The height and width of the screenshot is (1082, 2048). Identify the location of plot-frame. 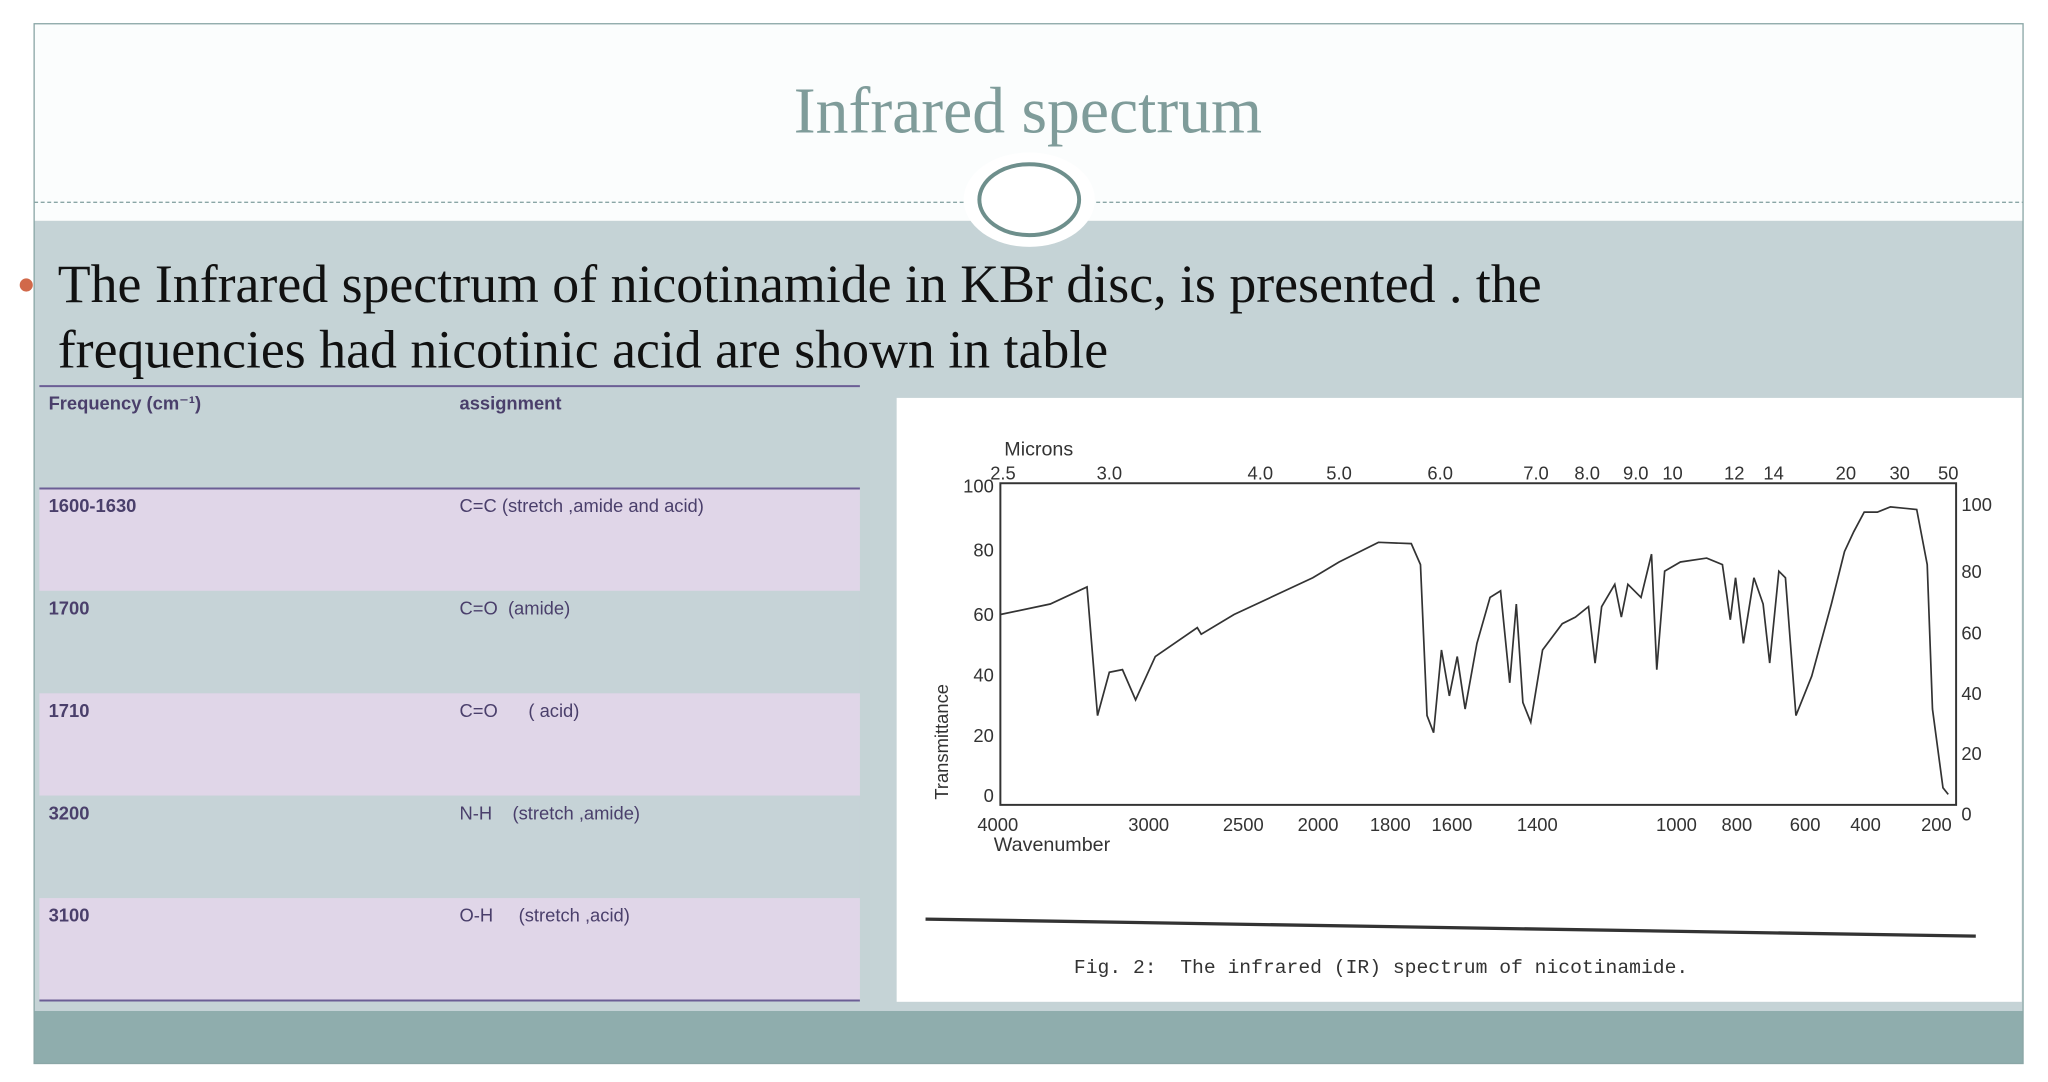
(1478, 644).